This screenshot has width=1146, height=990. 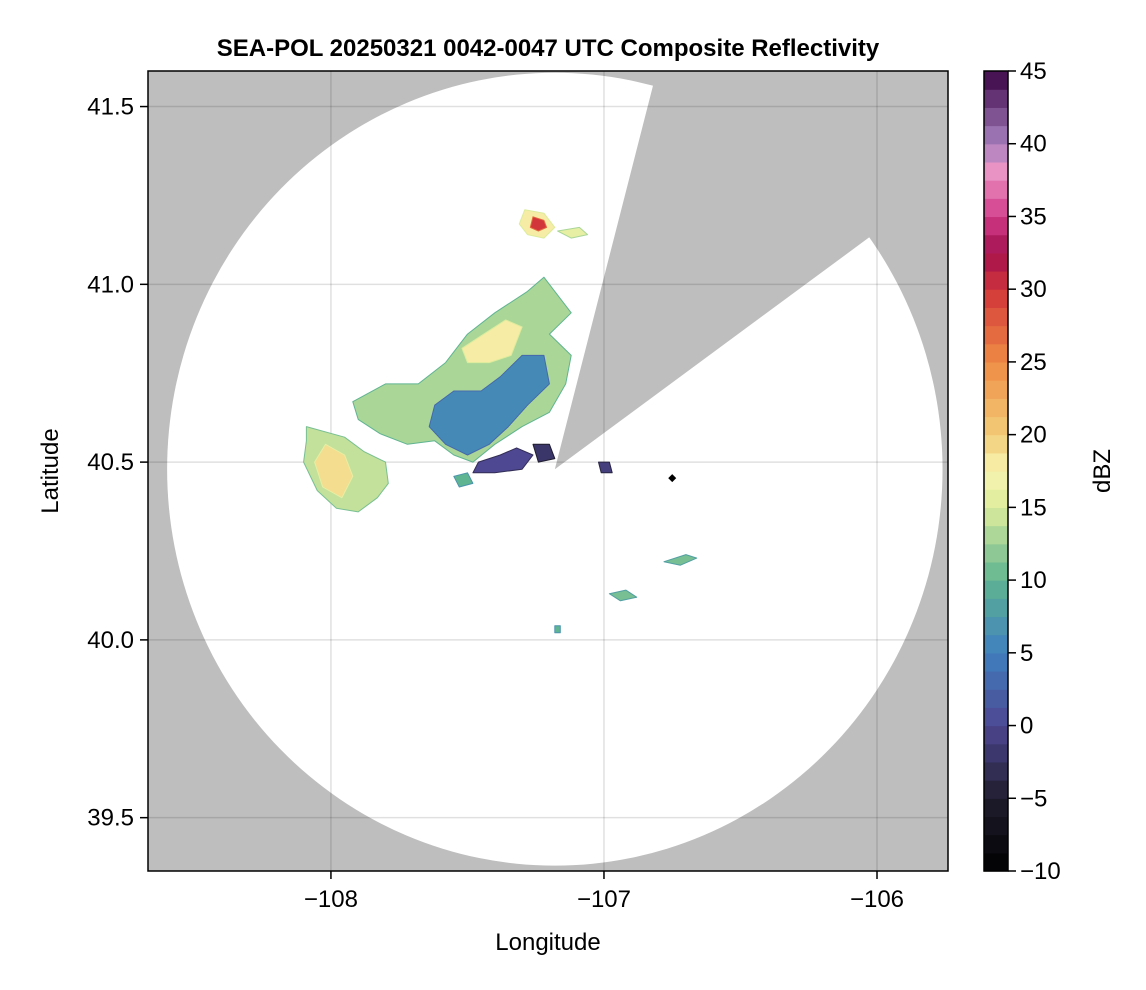 I want to click on colorbar-tick-label: 40, so click(x=1033, y=144).